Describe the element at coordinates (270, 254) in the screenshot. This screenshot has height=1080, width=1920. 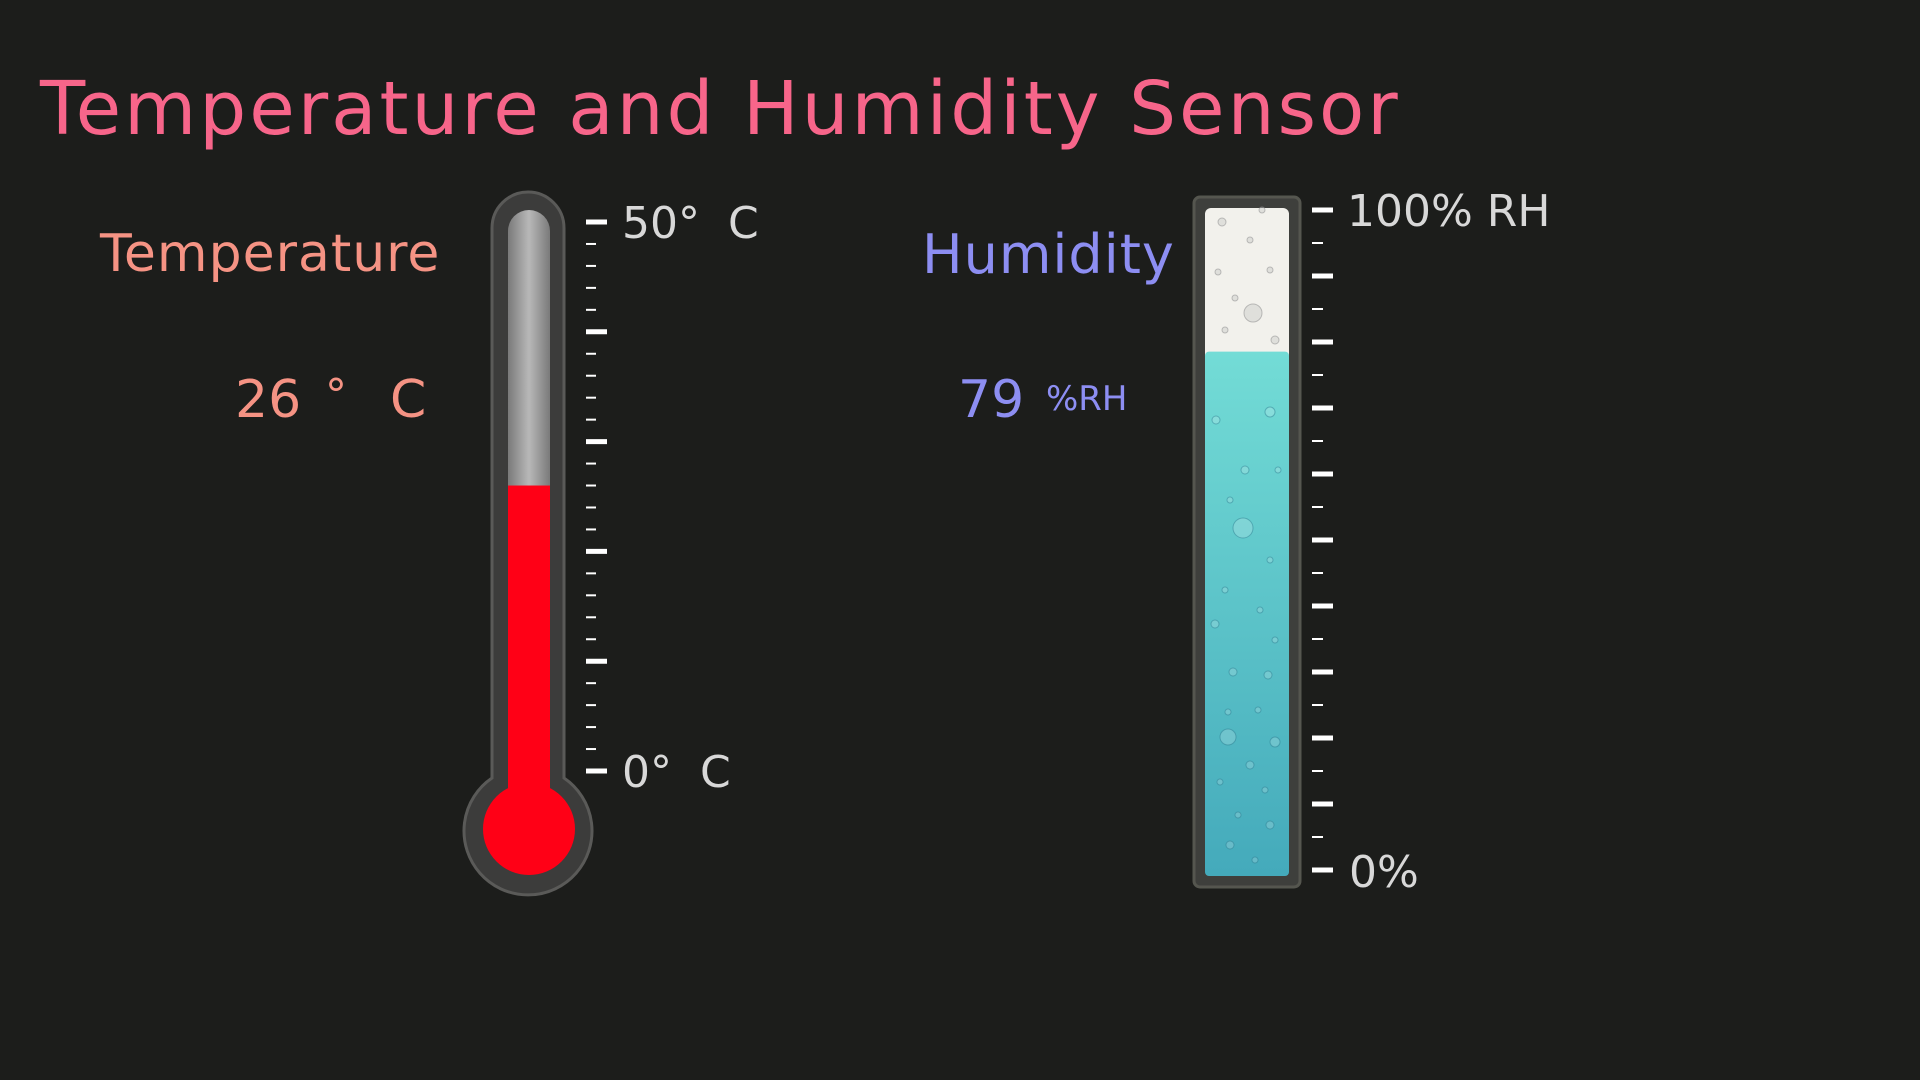
I see `temperature-label: Temperature` at that location.